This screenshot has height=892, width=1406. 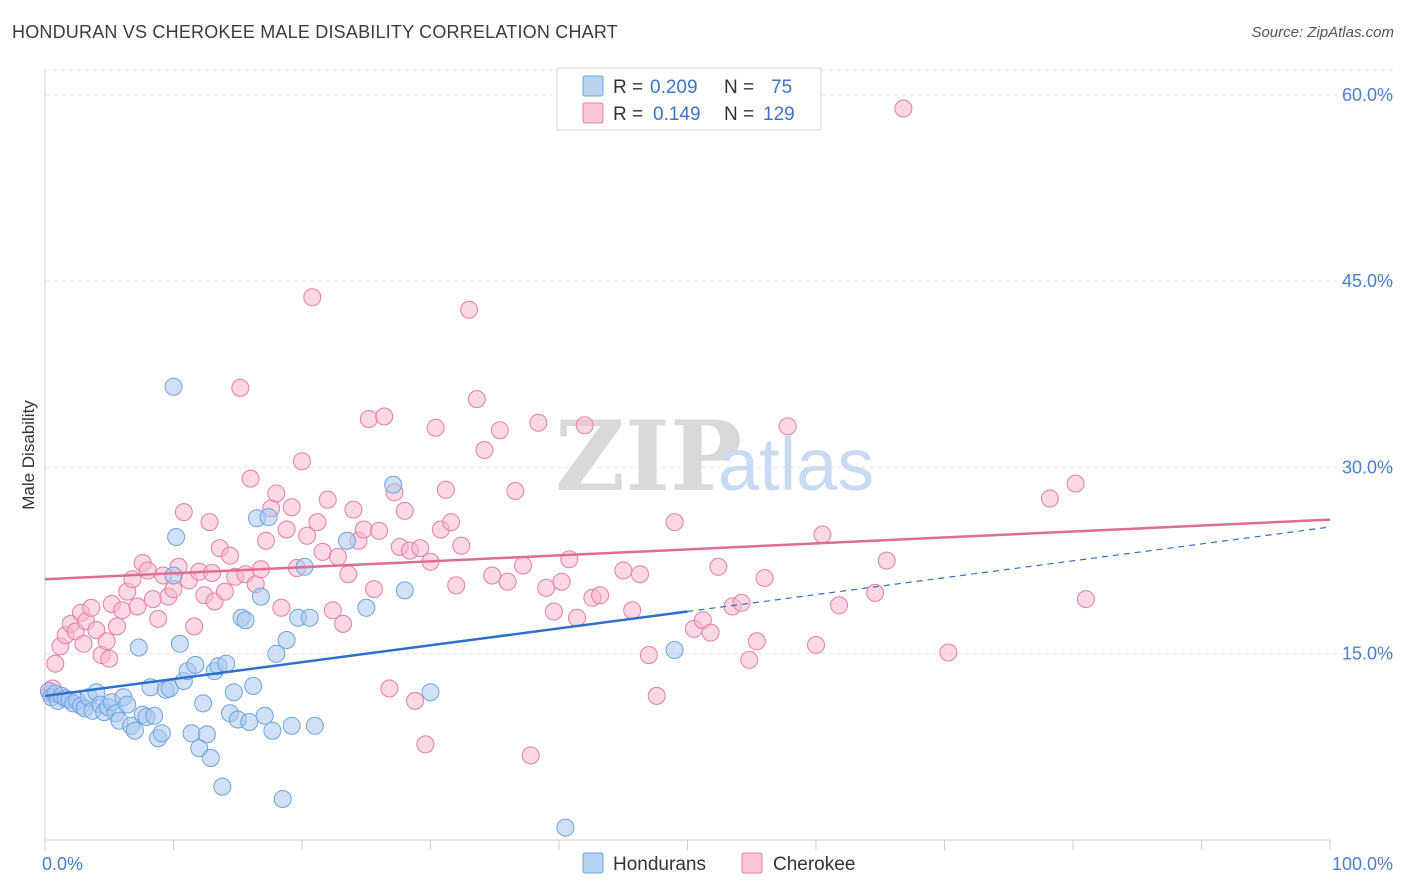 What do you see at coordinates (781, 87) in the screenshot?
I see `legend-n-value-hondurans: 75` at bounding box center [781, 87].